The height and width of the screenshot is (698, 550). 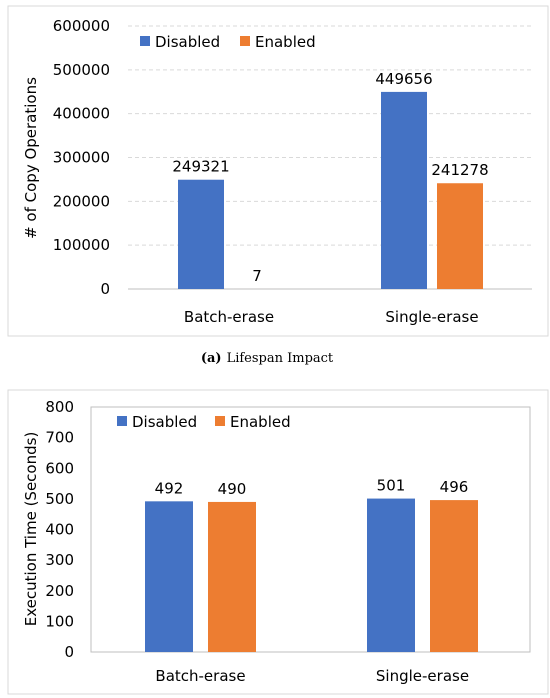 I want to click on chart-b-legend: Disabled Enabled, so click(x=204, y=422).